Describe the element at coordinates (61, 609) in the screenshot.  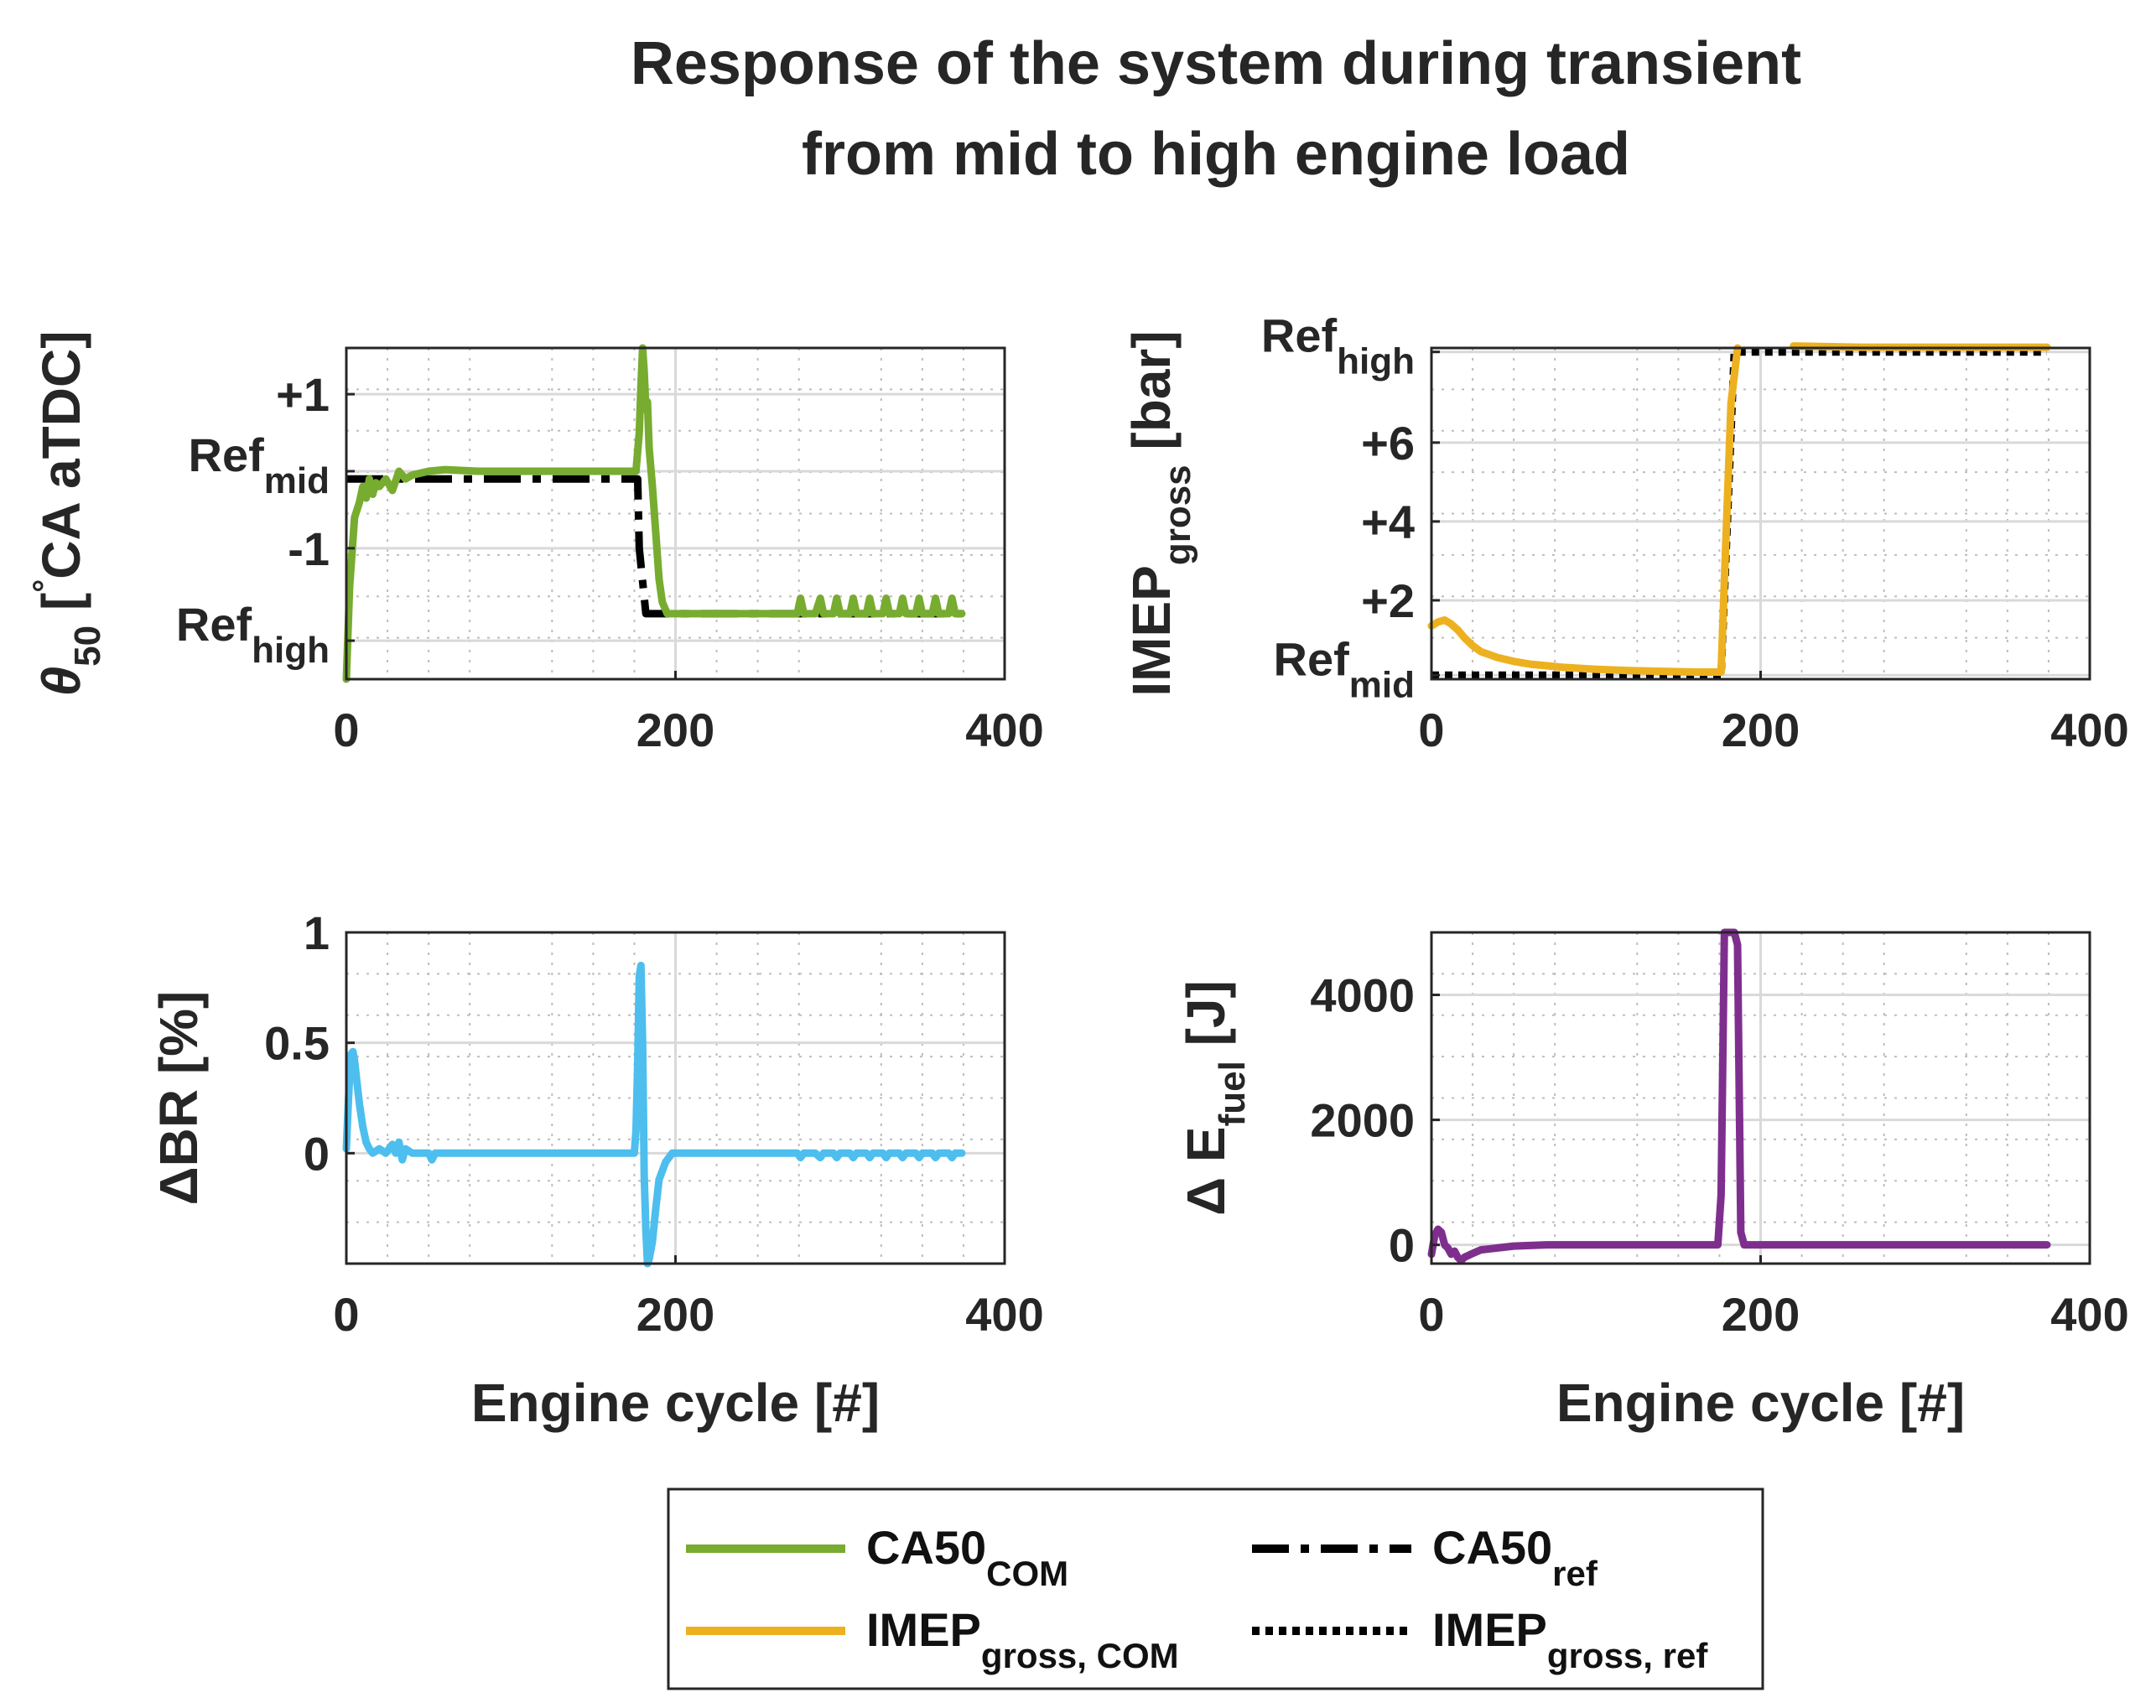
I see `y-label-part: [` at that location.